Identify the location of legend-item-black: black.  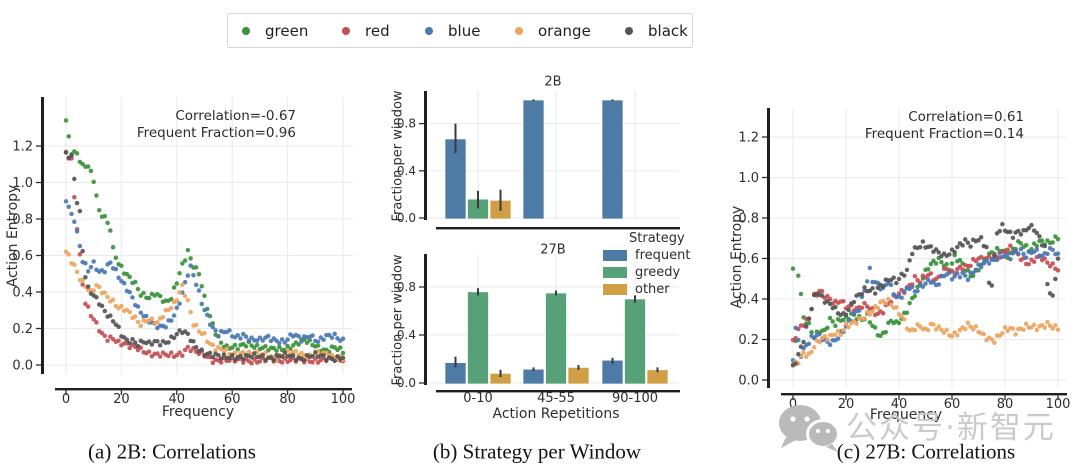
(656, 30).